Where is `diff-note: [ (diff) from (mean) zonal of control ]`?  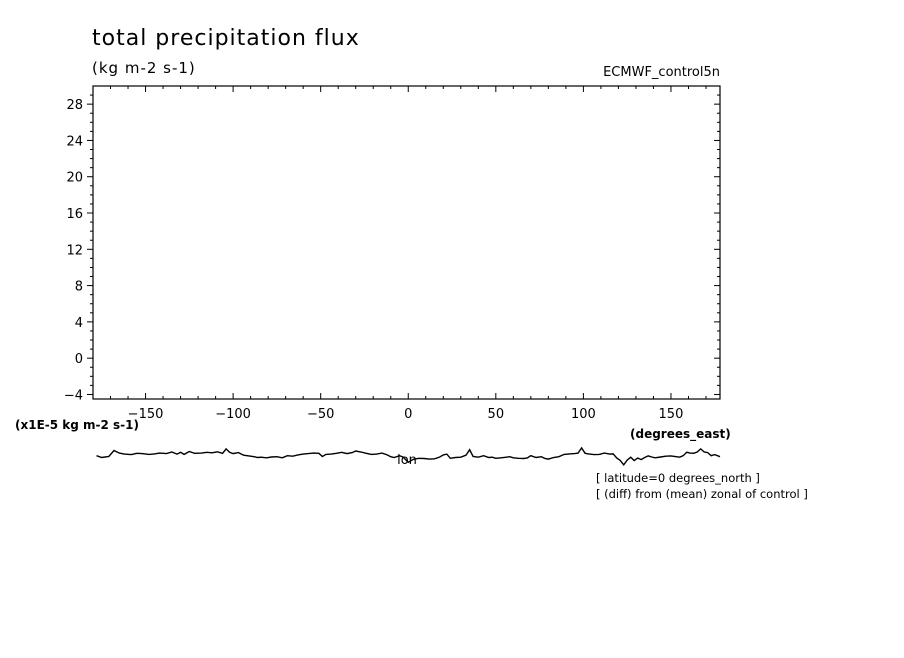 diff-note: [ (diff) from (mean) zonal of control ] is located at coordinates (702, 494).